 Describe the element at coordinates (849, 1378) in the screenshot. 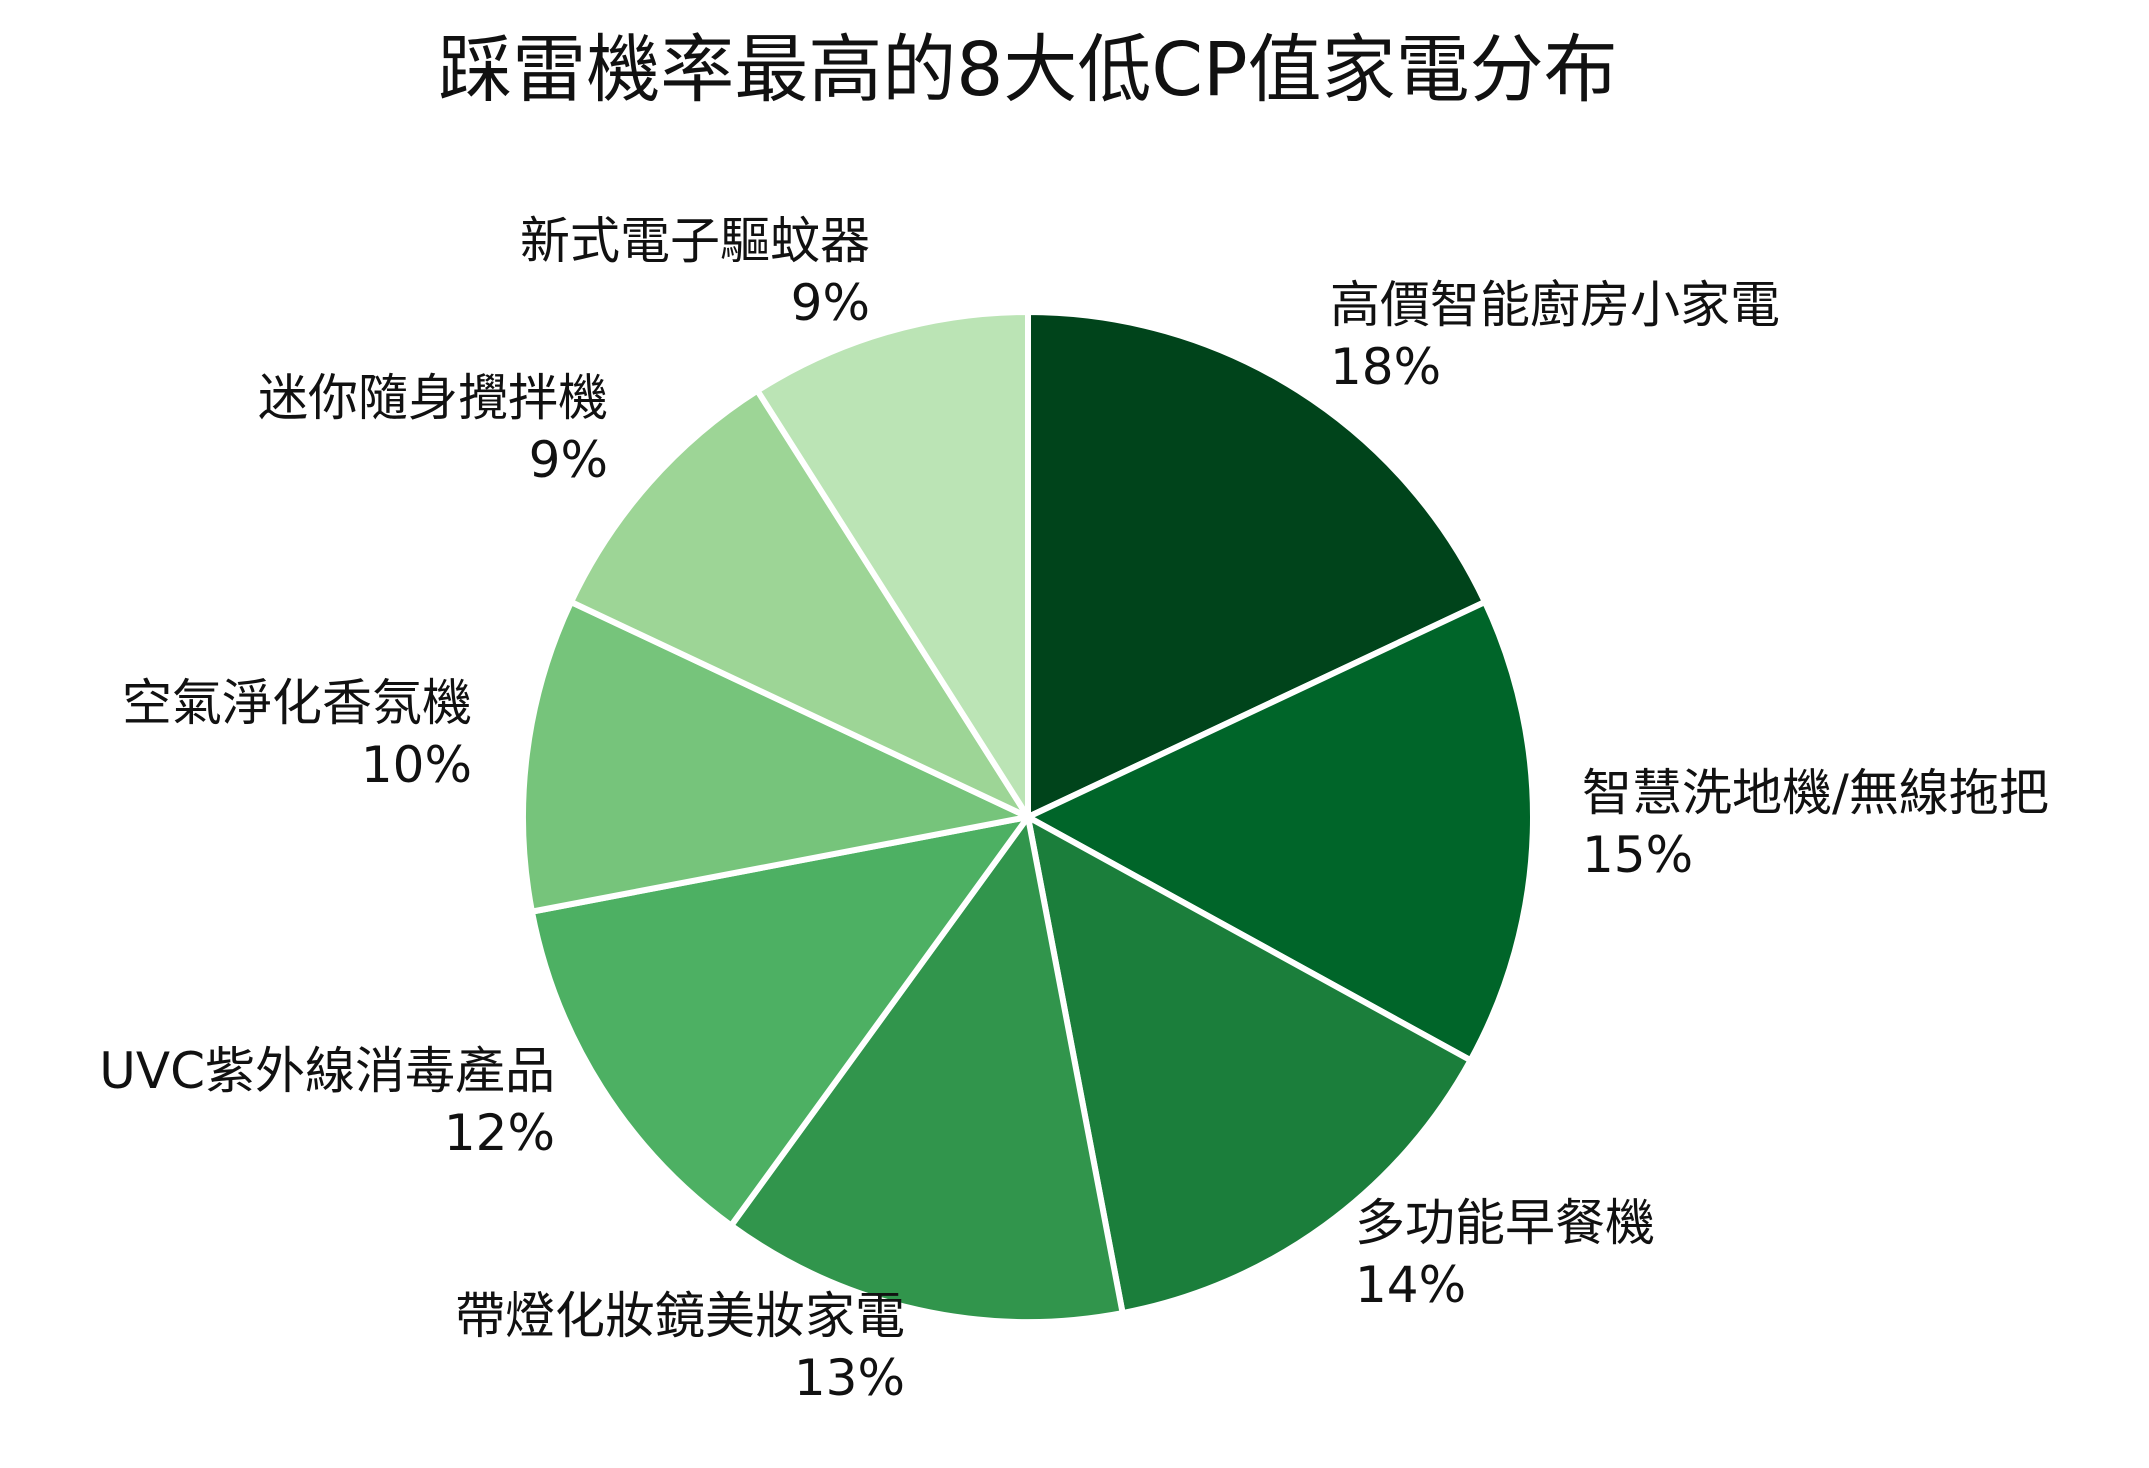

I see `slice-value-label-4: 13%` at that location.